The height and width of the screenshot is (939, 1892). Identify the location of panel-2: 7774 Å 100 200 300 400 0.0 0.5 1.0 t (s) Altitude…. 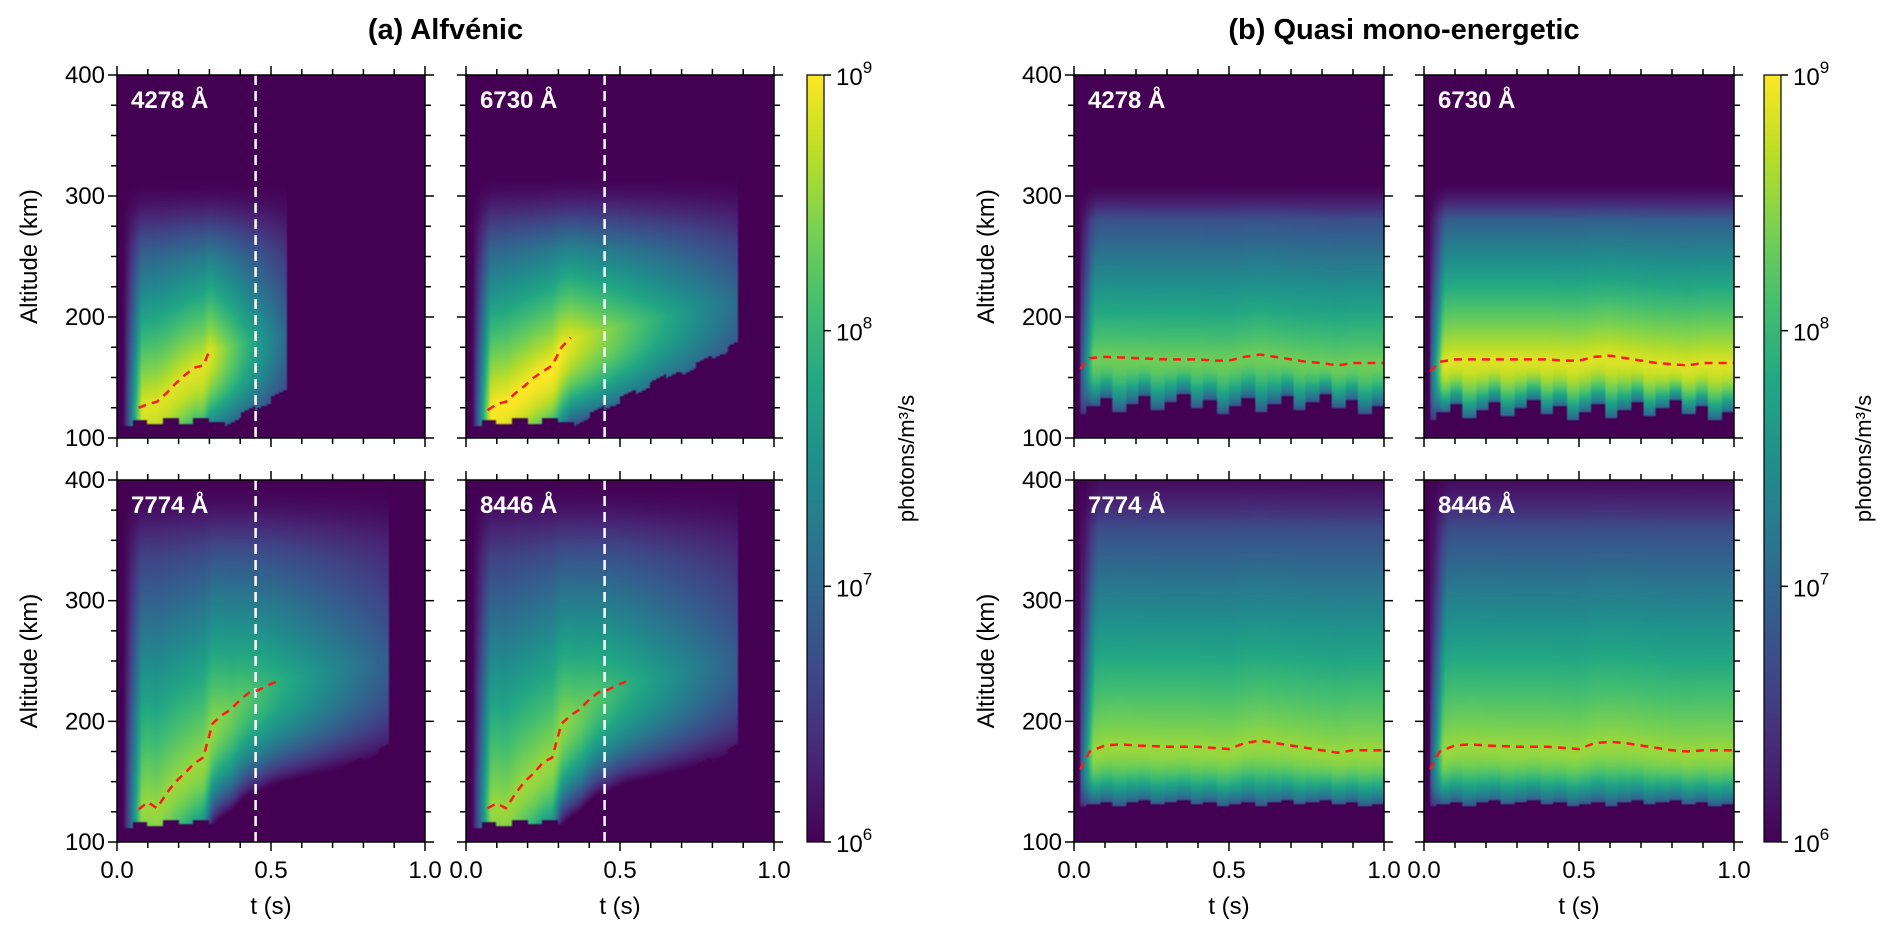
(229, 693).